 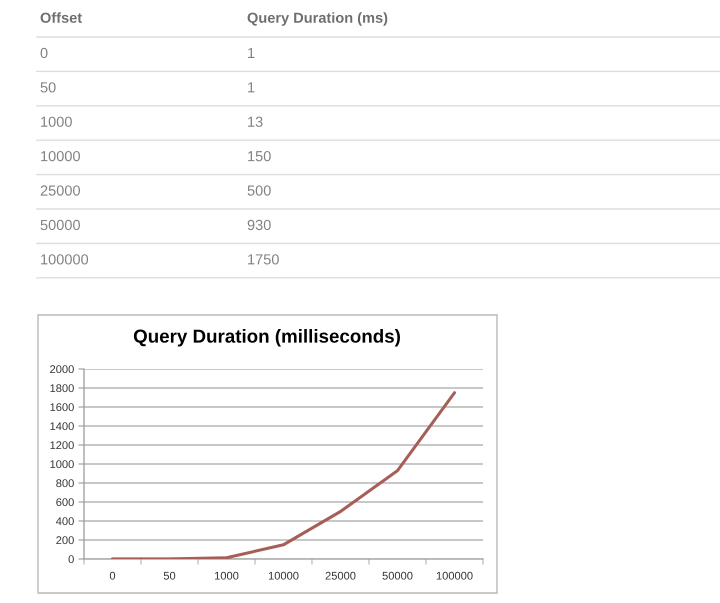 What do you see at coordinates (259, 190) in the screenshot?
I see `data-label: 500` at bounding box center [259, 190].